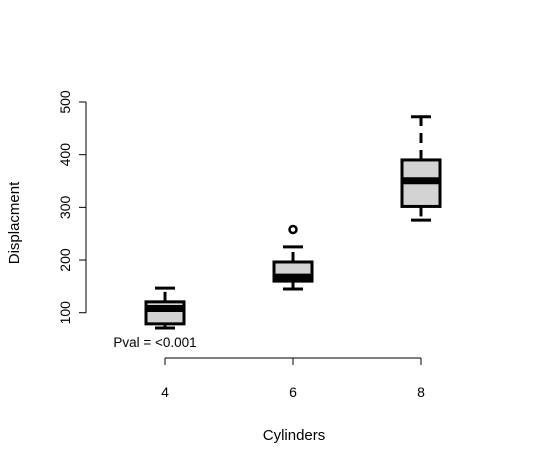  What do you see at coordinates (65, 155) in the screenshot?
I see `y-tick-label: 400` at bounding box center [65, 155].